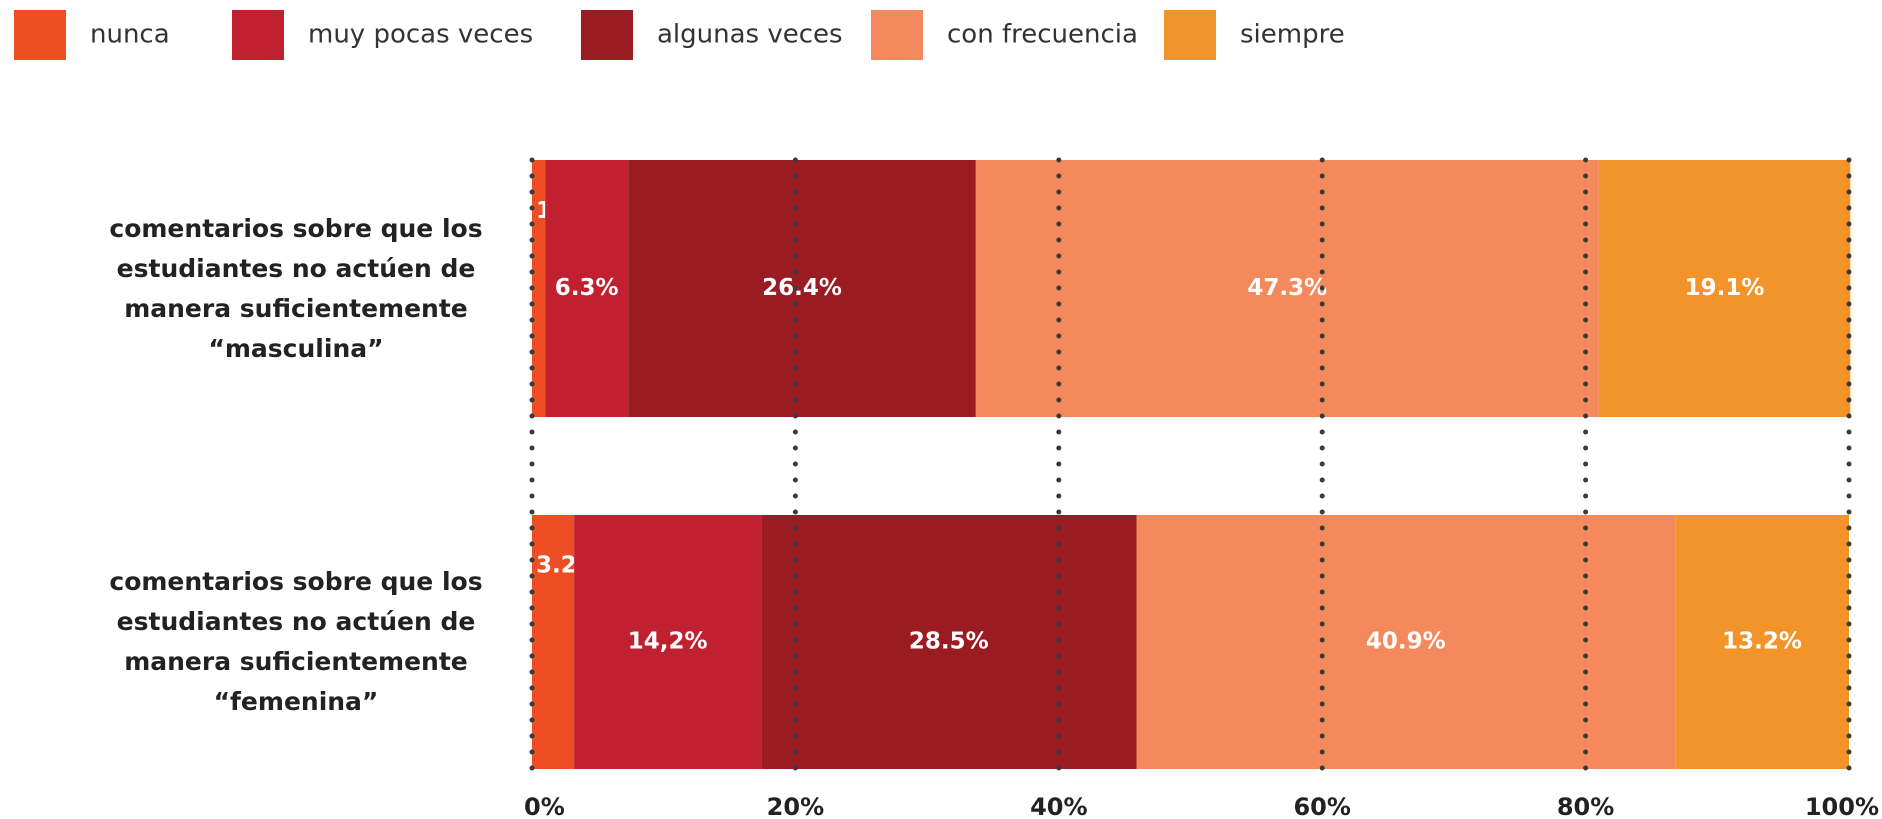 This screenshot has height=819, width=1882. I want to click on legend-label: con frecuencia, so click(1042, 35).